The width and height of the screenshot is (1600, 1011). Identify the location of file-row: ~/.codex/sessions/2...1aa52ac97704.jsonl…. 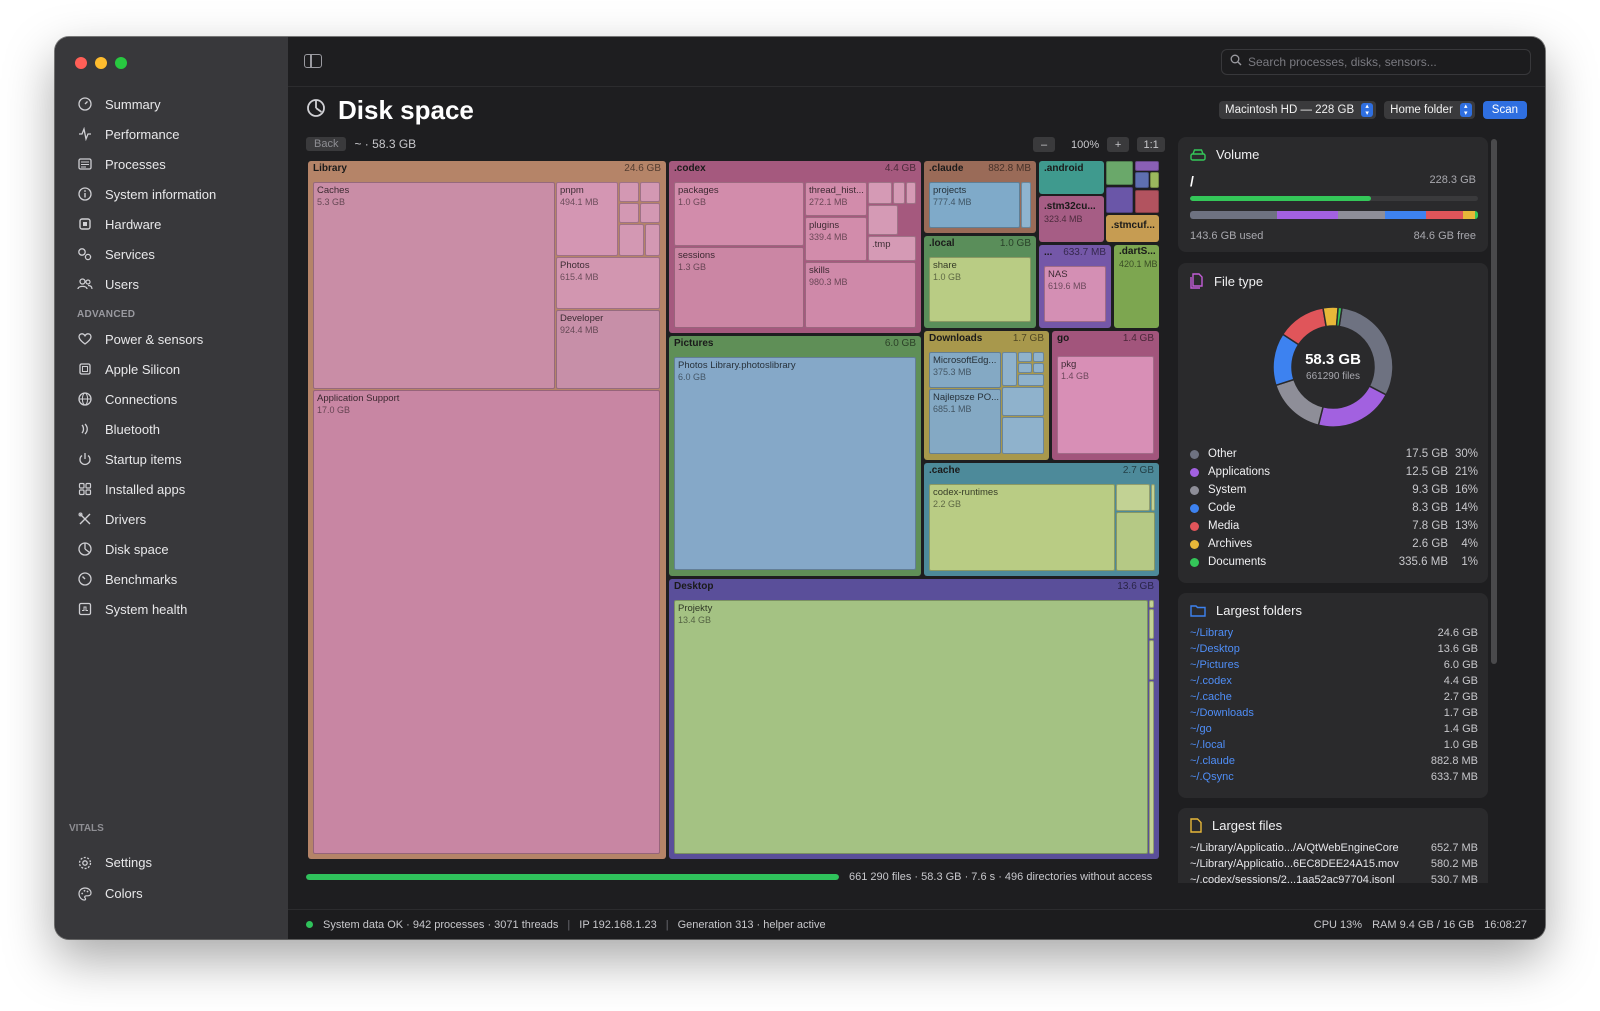
(1334, 878).